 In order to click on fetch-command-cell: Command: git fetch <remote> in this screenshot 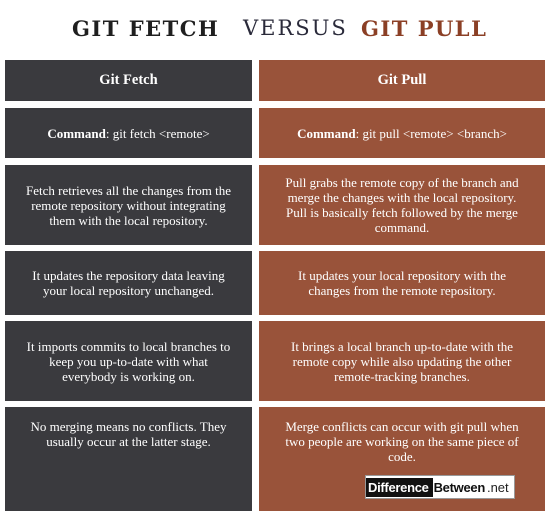, I will do `click(128, 133)`.